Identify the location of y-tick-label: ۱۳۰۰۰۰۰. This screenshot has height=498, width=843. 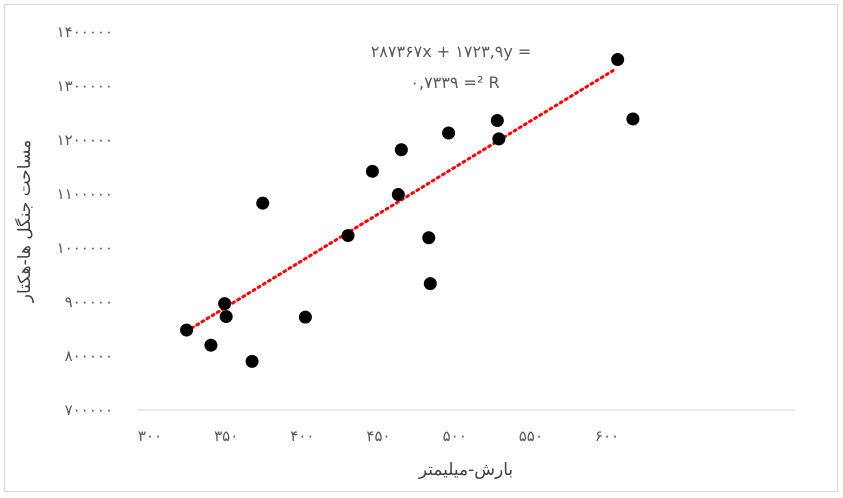
(85, 86).